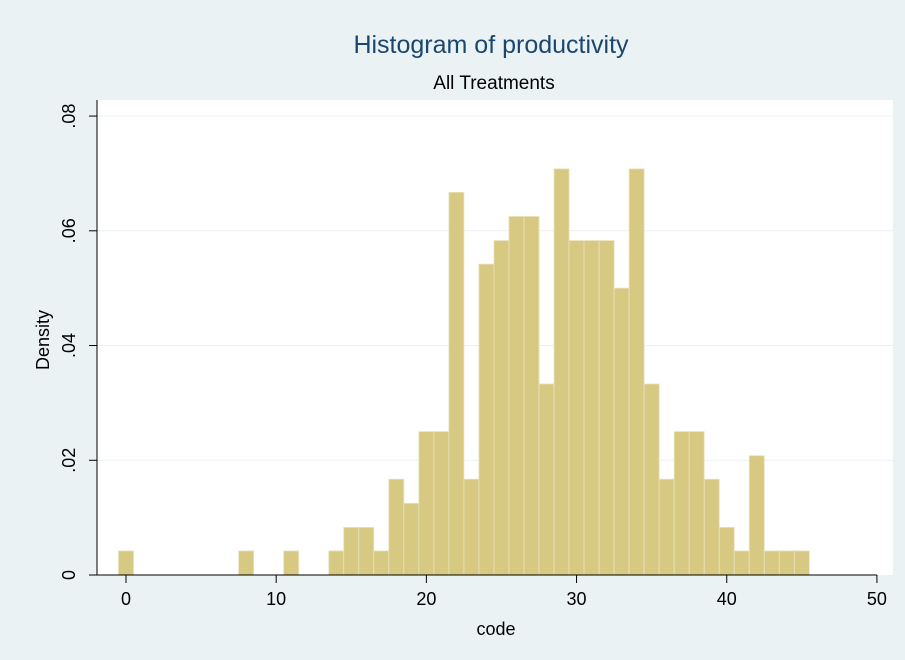  What do you see at coordinates (577, 599) in the screenshot?
I see `x-tick-label: 30` at bounding box center [577, 599].